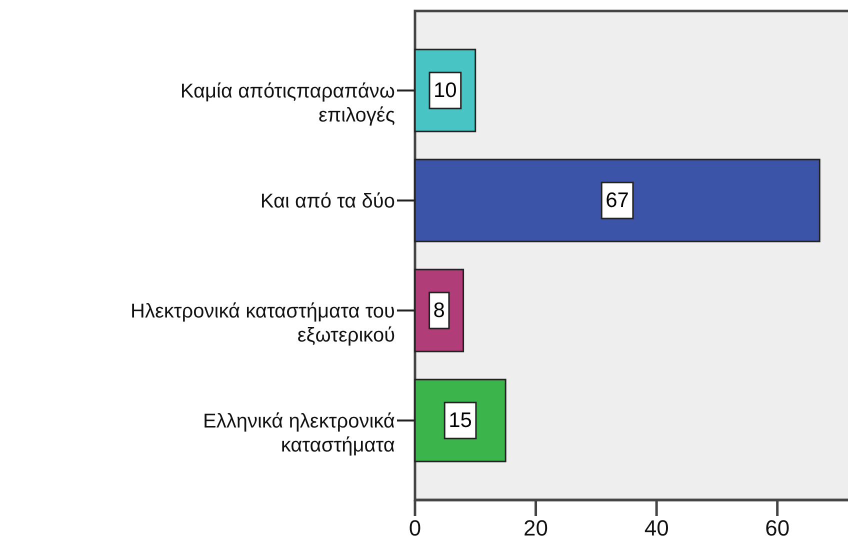  What do you see at coordinates (299, 433) in the screenshot?
I see `y-tick-label: Ελληνικά ηλεκτρονικά καταστήματα` at bounding box center [299, 433].